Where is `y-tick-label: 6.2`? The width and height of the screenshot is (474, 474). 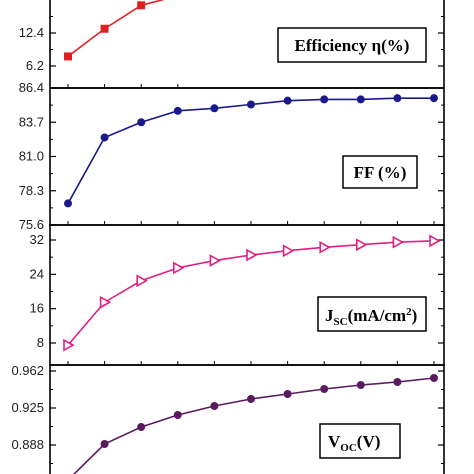
y-tick-label: 6.2 is located at coordinates (35, 65).